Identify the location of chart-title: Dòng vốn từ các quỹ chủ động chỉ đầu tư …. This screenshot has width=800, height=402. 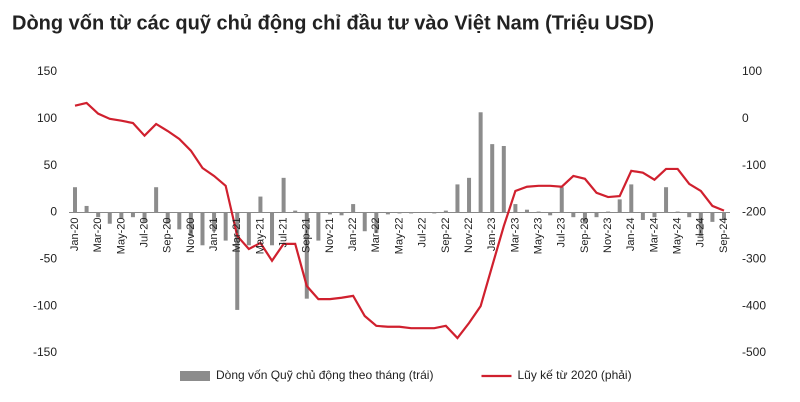
(333, 23).